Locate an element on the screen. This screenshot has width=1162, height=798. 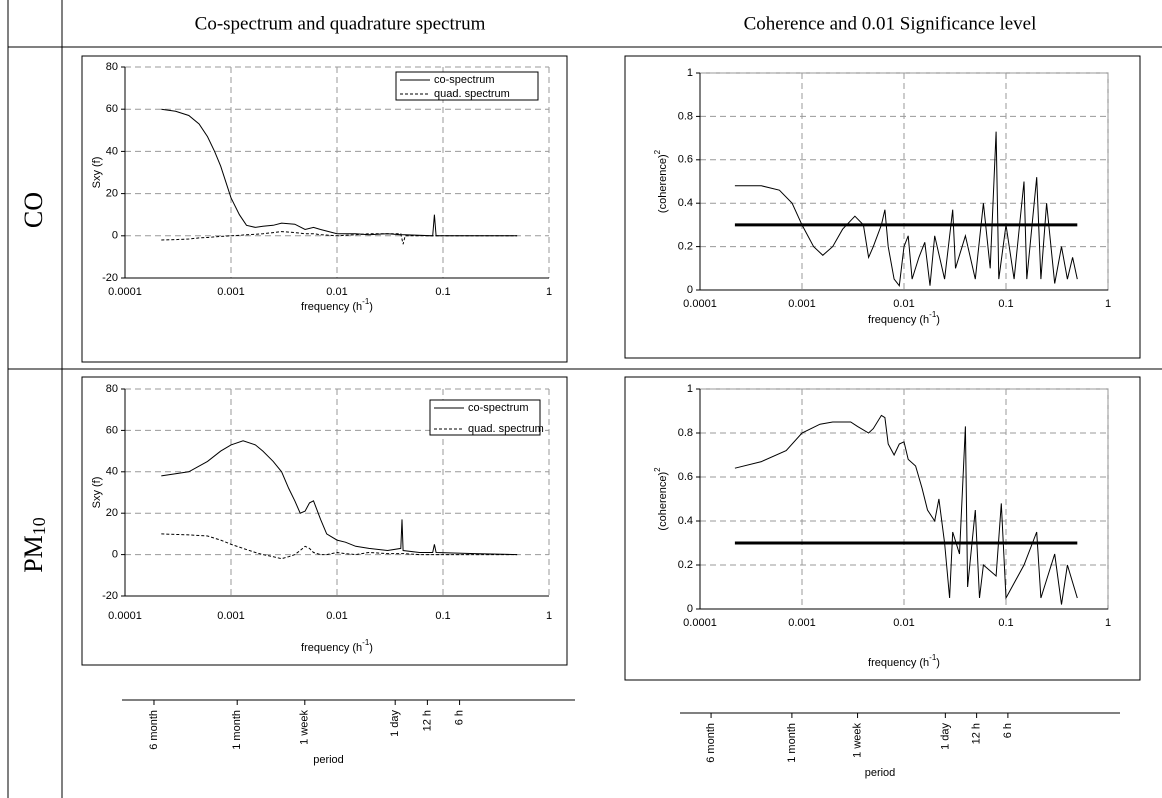
y-tick-label: -20 is located at coordinates (110, 596).